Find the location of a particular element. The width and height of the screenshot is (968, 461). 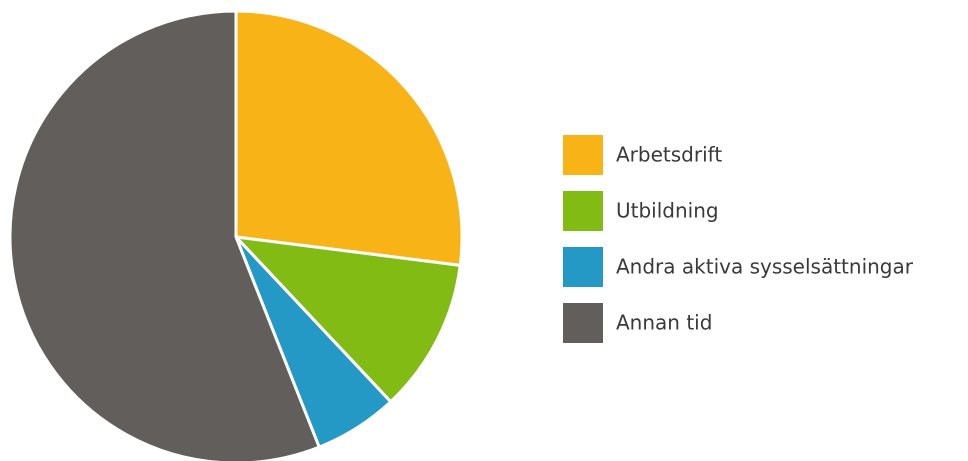

legend-label: Utbildning is located at coordinates (667, 211).